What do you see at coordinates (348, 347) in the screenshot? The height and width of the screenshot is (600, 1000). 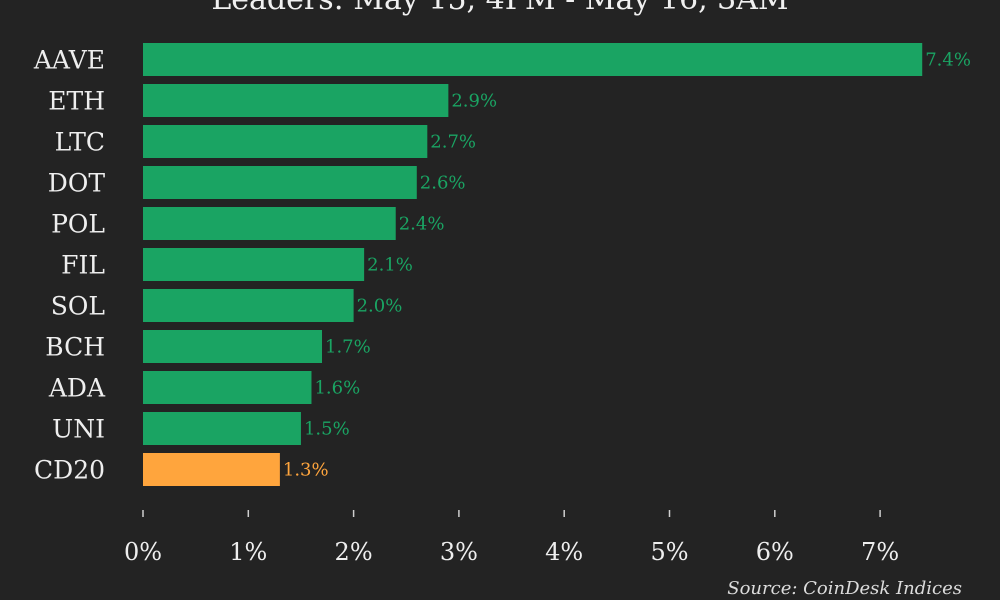 I see `data-label-bch: 1.7%` at bounding box center [348, 347].